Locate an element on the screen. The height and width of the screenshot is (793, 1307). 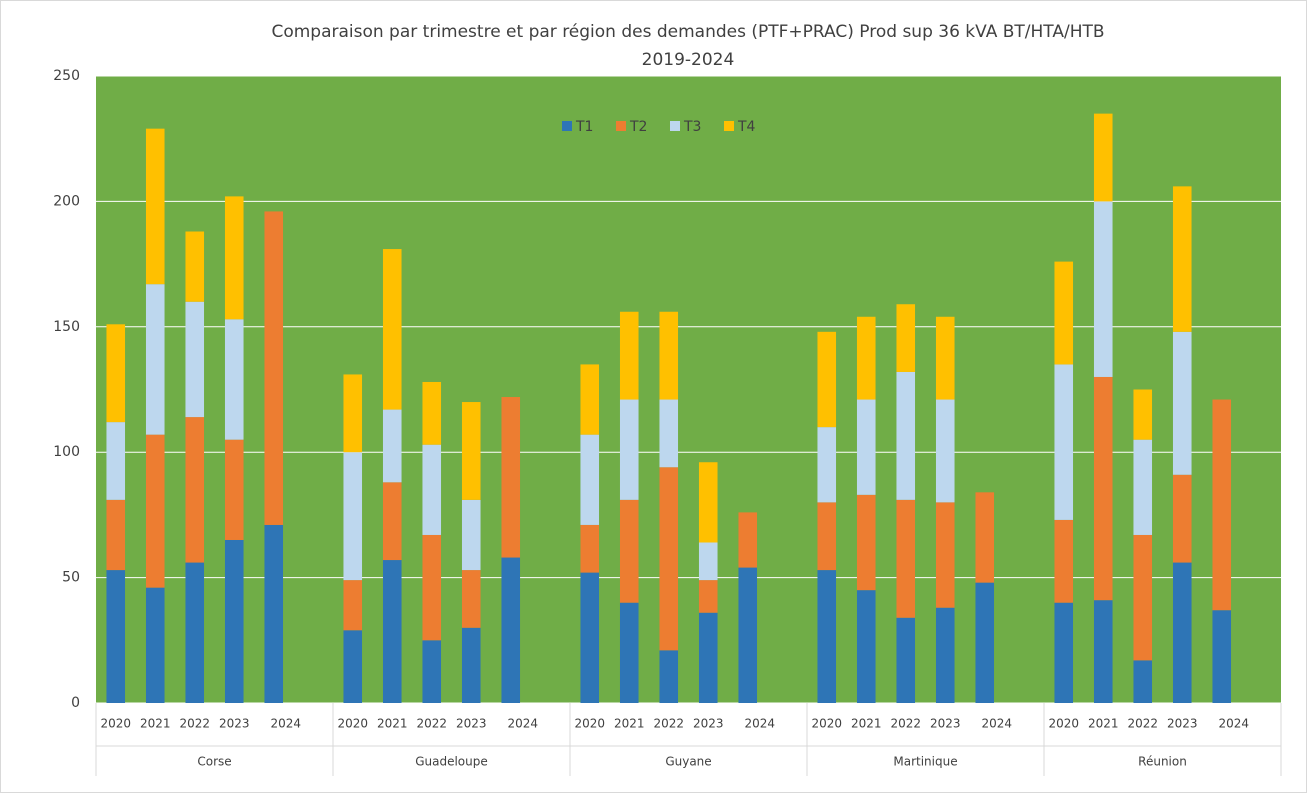
legend-label: T1 is located at coordinates (584, 127).